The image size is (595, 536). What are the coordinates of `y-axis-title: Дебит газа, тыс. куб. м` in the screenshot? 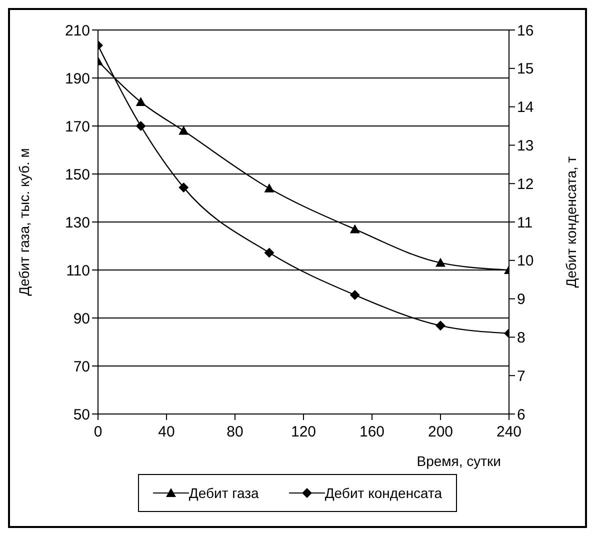 It's located at (24, 222).